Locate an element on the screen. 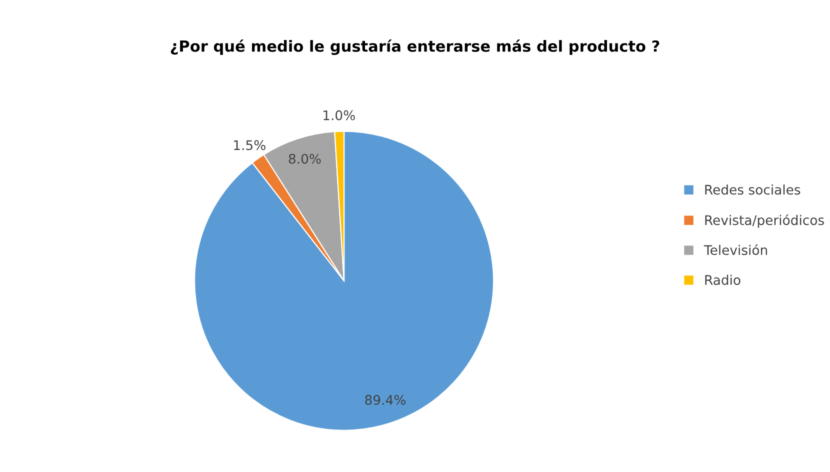  chart-title: ¿Por qué medio le gustaría enterarse más del producto ? is located at coordinates (415, 47).